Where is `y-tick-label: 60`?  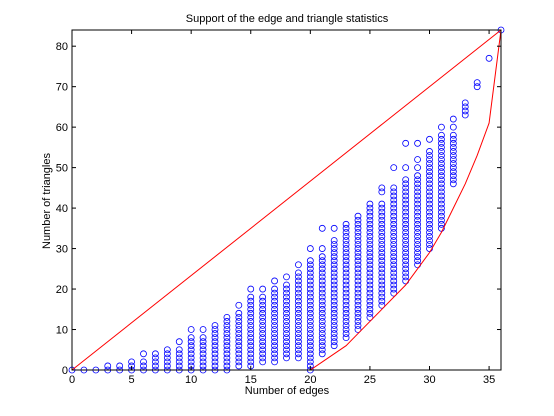
y-tick-label: 60 is located at coordinates (62, 128).